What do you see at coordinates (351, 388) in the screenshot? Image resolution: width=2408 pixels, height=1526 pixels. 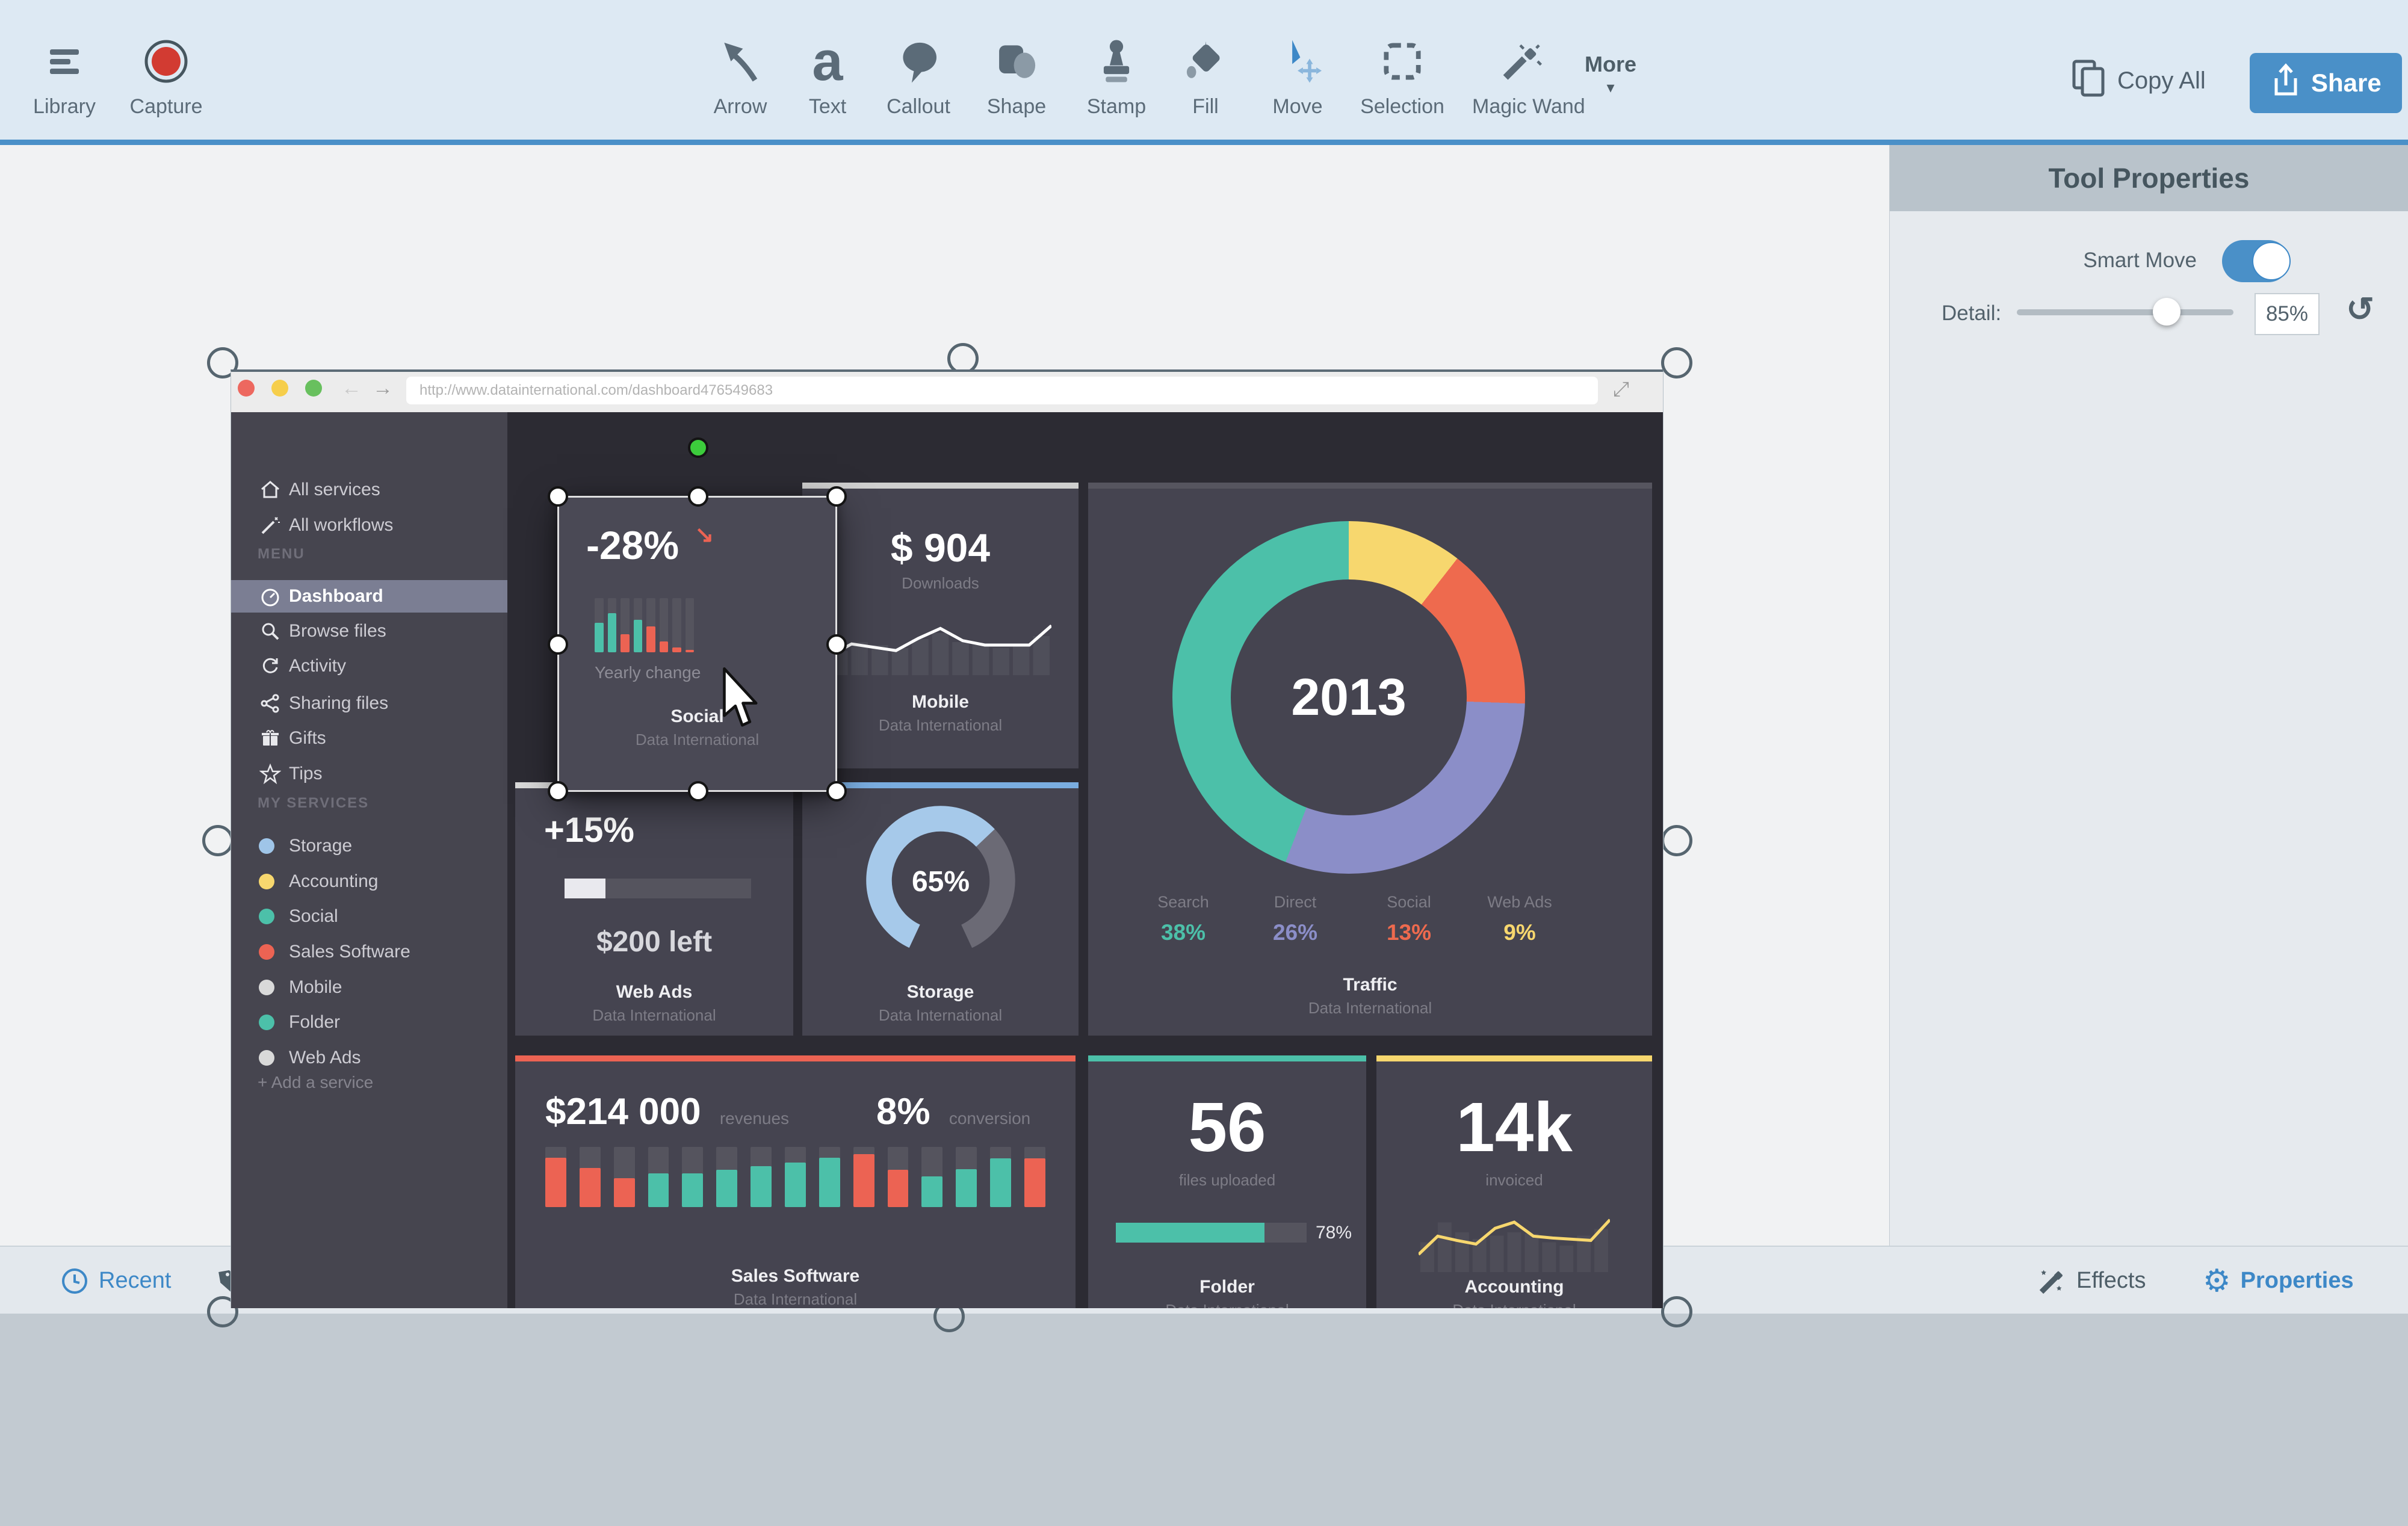 I see `back-icon: ←` at bounding box center [351, 388].